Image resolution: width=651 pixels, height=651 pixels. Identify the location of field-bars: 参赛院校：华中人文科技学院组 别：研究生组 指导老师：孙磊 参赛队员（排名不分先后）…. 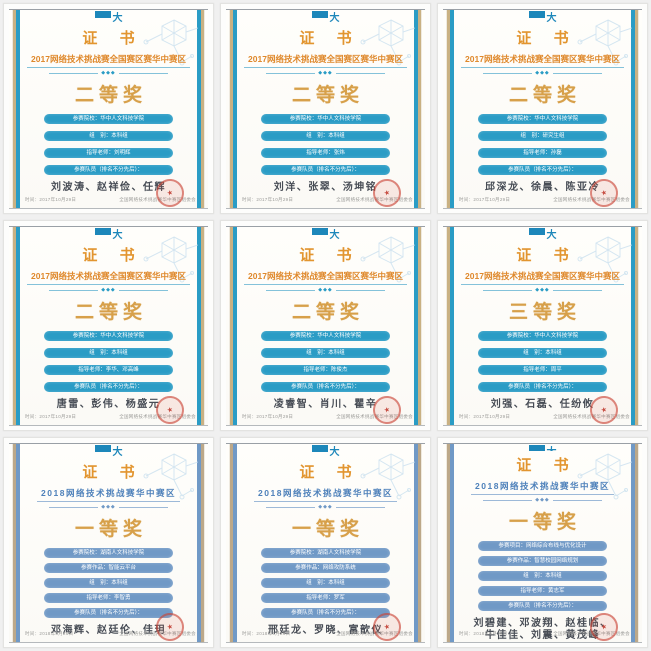
(542, 144).